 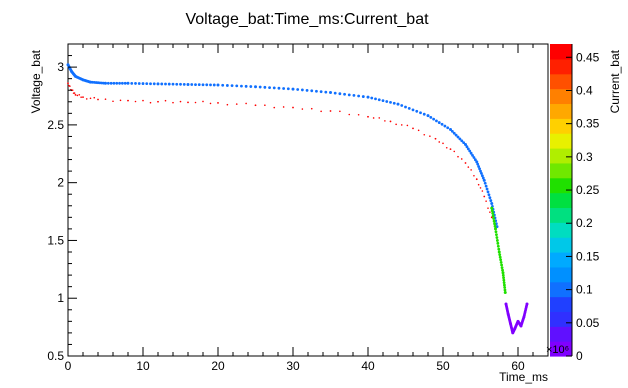 What do you see at coordinates (523, 377) in the screenshot?
I see `x-axis-label: Time_ms` at bounding box center [523, 377].